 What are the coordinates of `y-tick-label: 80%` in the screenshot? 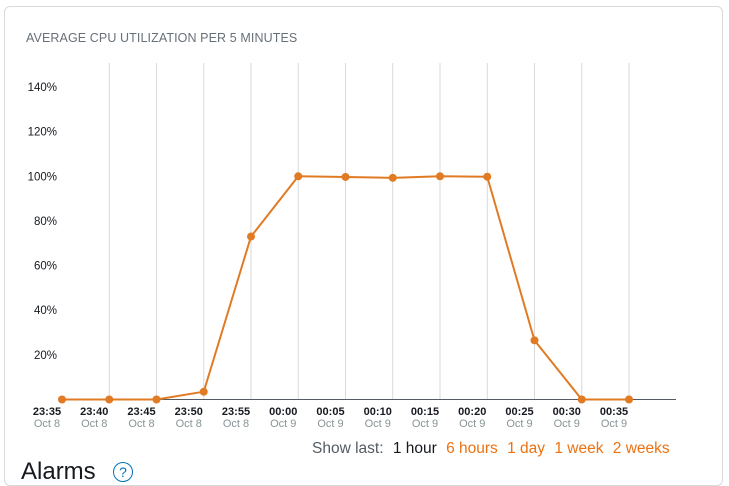 It's located at (45, 222).